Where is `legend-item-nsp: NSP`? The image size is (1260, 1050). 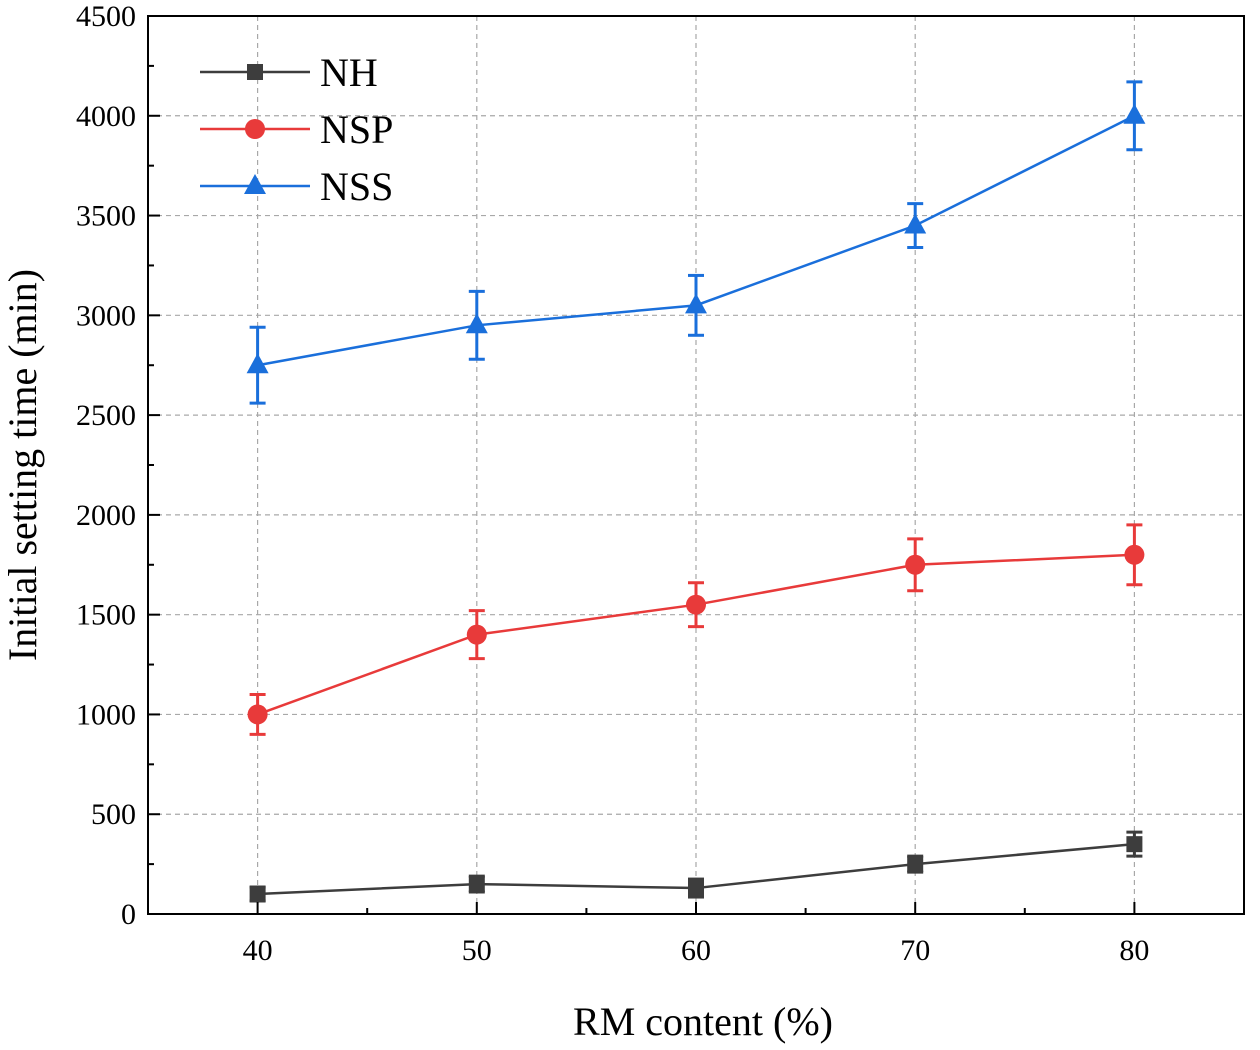 legend-item-nsp: NSP is located at coordinates (296, 129).